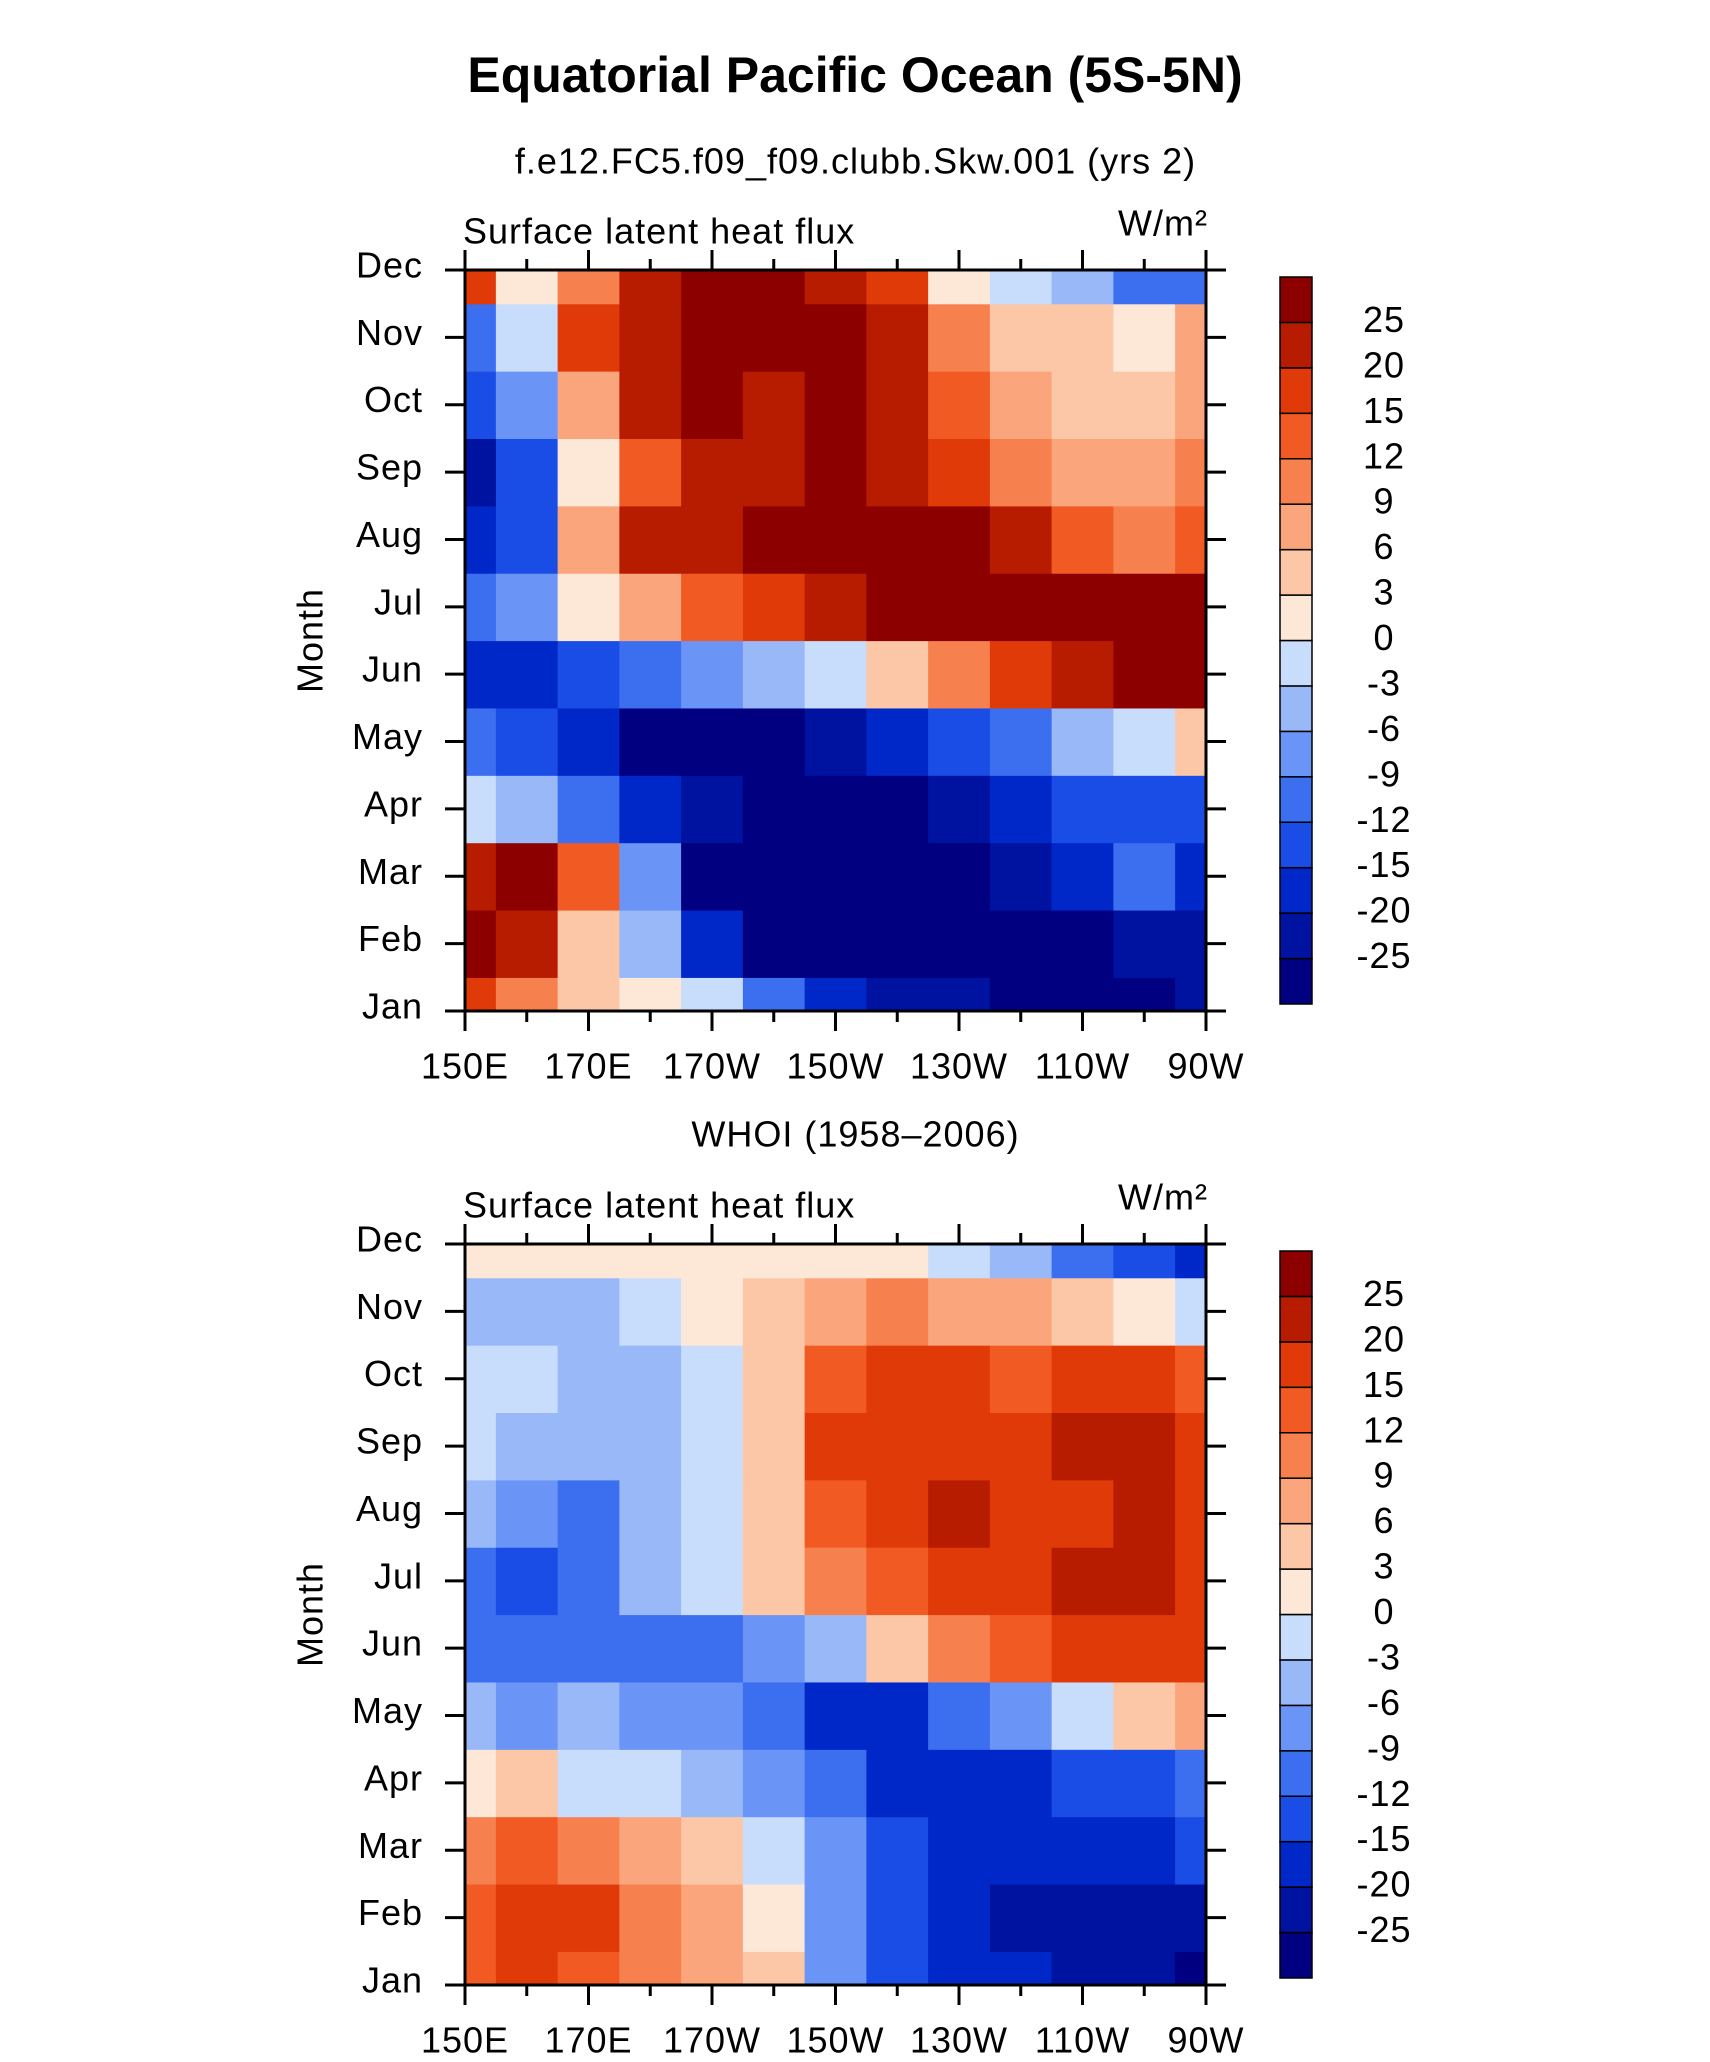  What do you see at coordinates (1384, 319) in the screenshot?
I see `colorbar-label: 25` at bounding box center [1384, 319].